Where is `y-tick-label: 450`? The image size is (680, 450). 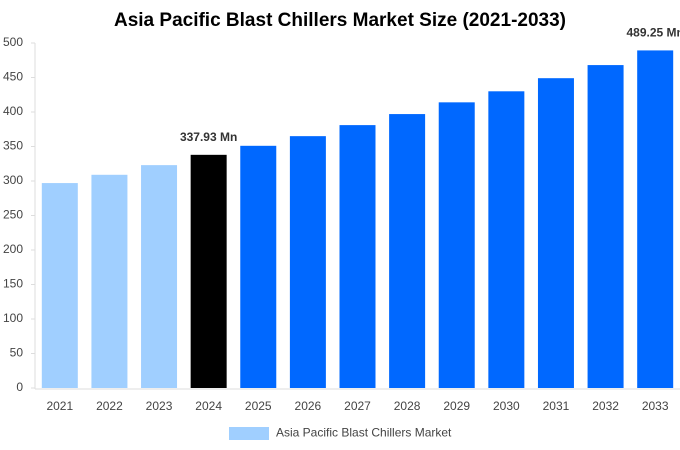
y-tick-label: 450 is located at coordinates (13, 77).